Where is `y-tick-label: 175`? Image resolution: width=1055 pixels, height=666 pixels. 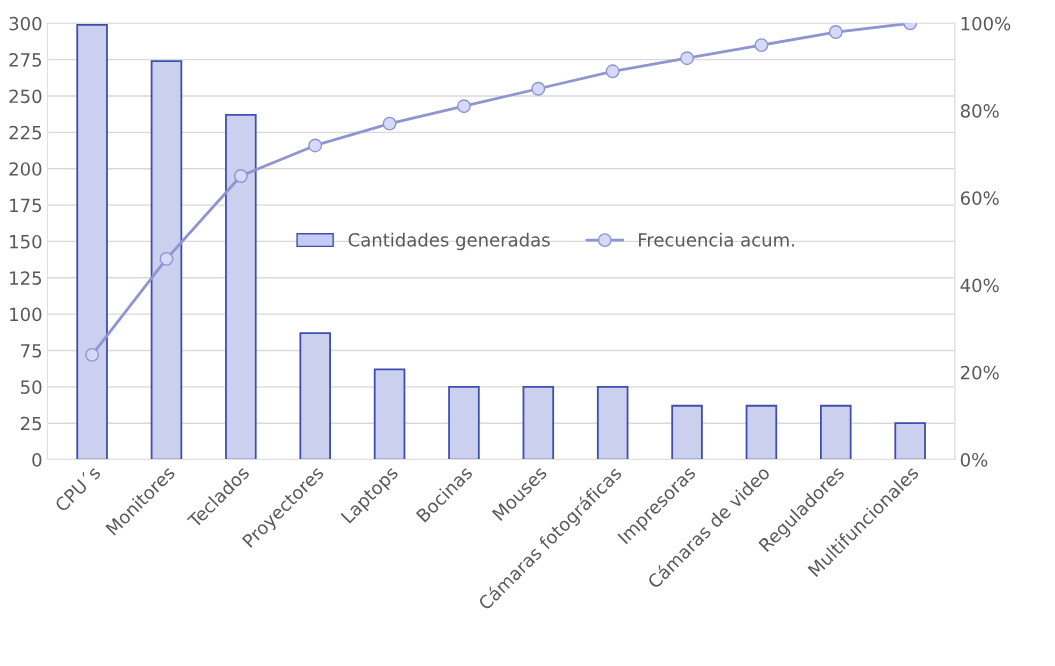
y-tick-label: 175 is located at coordinates (26, 205).